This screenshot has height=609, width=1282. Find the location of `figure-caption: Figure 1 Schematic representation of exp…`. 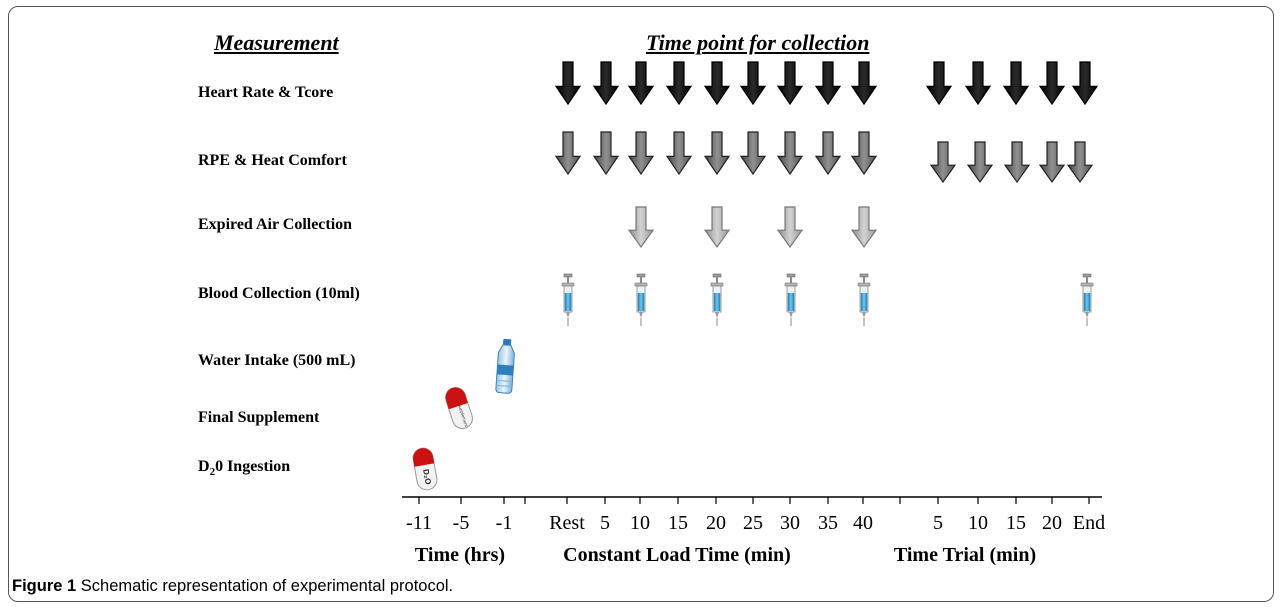

figure-caption: Figure 1 Schematic representation of exp… is located at coordinates (232, 586).